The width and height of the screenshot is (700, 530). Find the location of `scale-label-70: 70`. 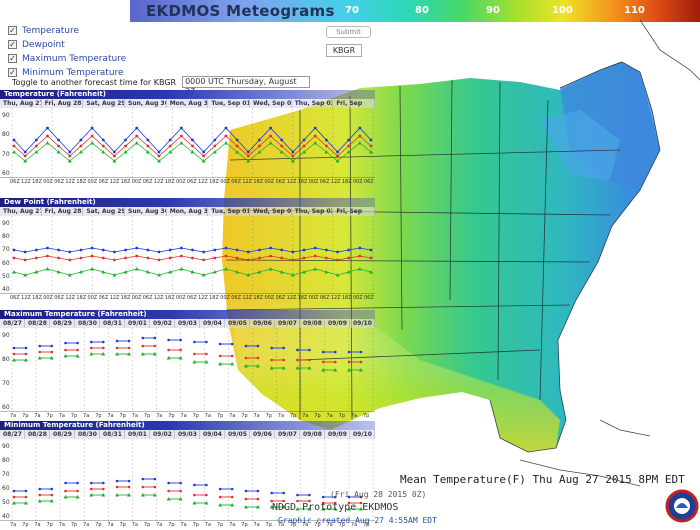

scale-label-70: 70 is located at coordinates (352, 10).